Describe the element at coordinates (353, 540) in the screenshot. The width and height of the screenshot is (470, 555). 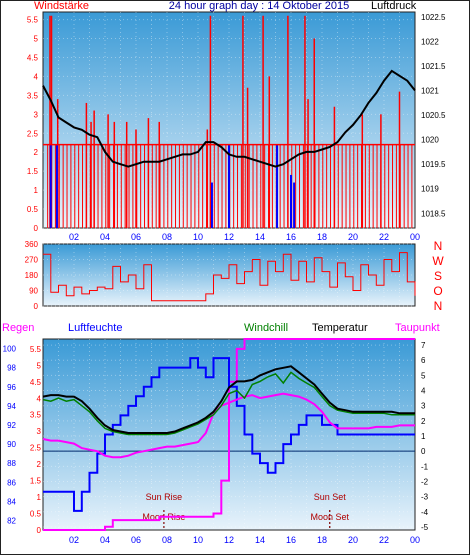
I see `x-tick-20: 20` at that location.